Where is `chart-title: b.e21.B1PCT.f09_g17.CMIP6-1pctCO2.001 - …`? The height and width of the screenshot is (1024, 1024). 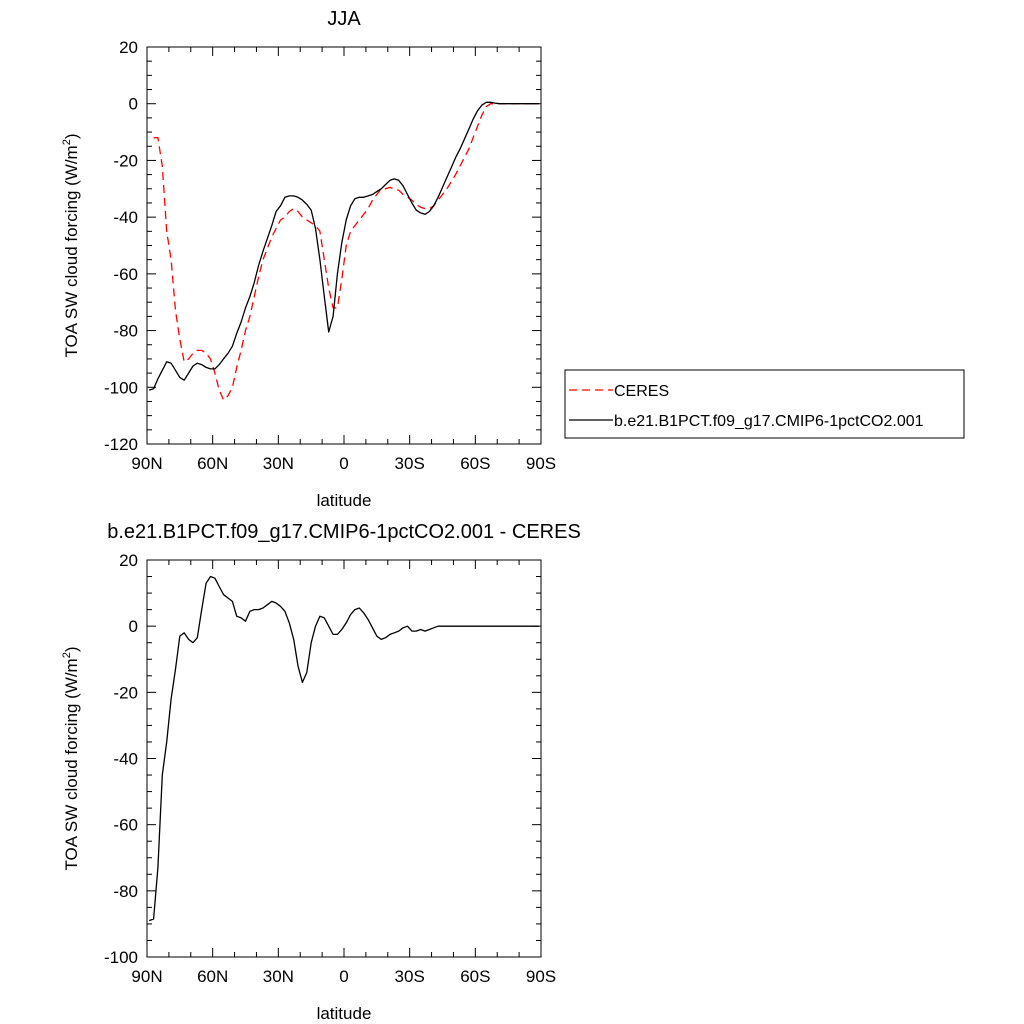
chart-title: b.e21.B1PCT.f09_g17.CMIP6-1pctCO2.001 - … is located at coordinates (344, 532).